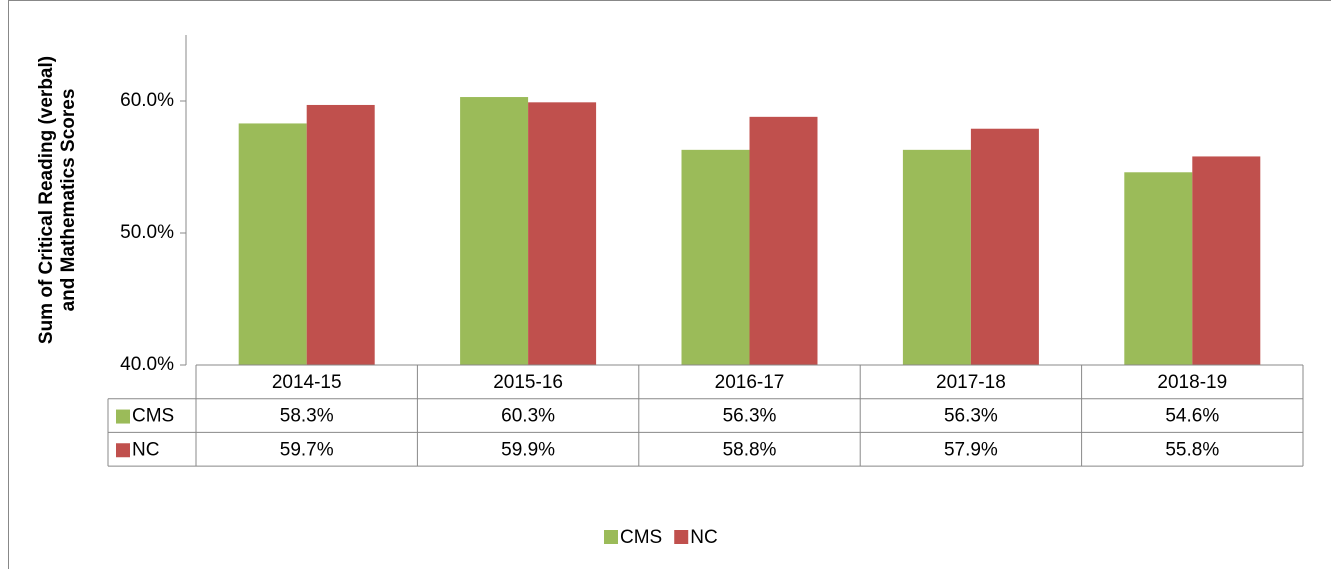 The image size is (1331, 569). Describe the element at coordinates (750, 382) in the screenshot. I see `x-tick-label: 2016-17` at that location.